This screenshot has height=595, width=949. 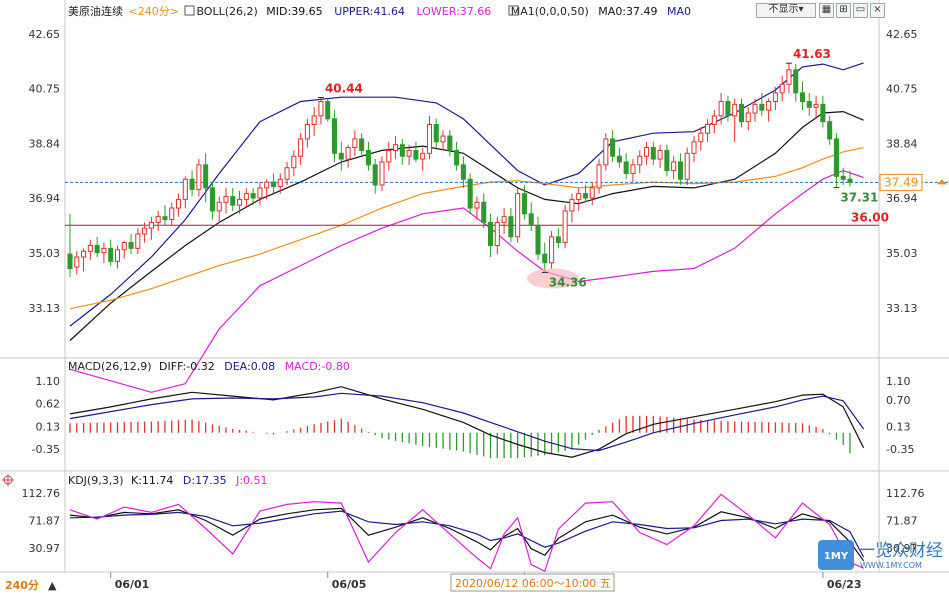 I want to click on crosshair-time-box, so click(x=532, y=582).